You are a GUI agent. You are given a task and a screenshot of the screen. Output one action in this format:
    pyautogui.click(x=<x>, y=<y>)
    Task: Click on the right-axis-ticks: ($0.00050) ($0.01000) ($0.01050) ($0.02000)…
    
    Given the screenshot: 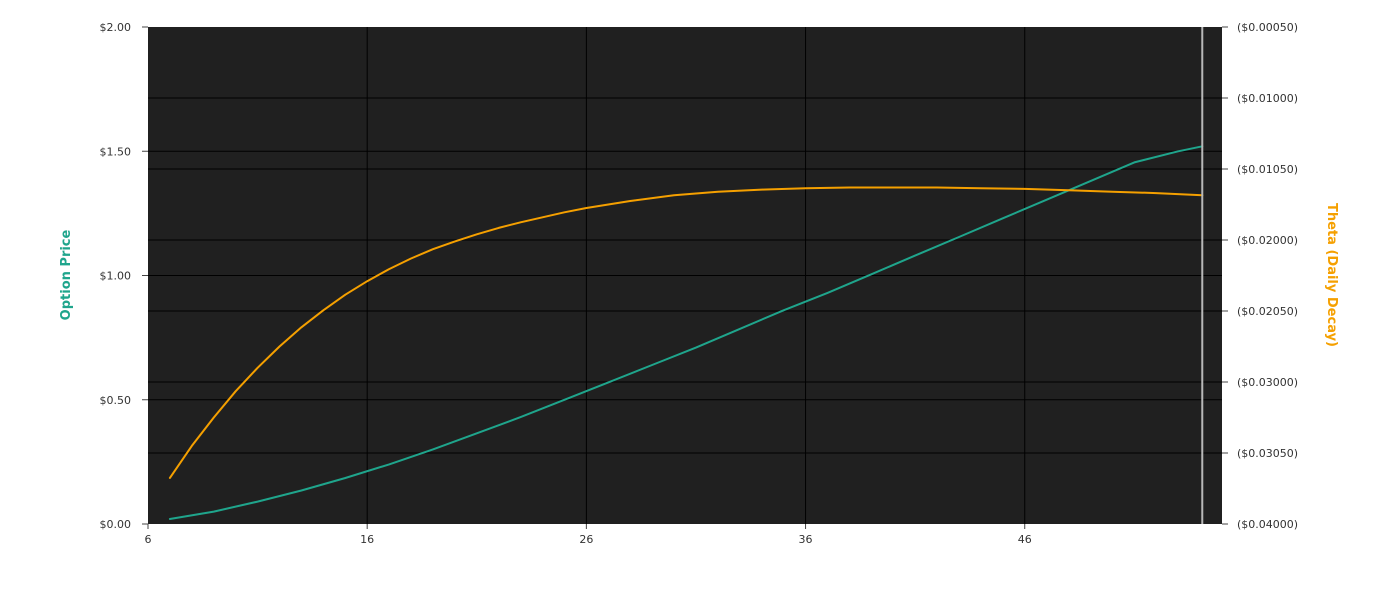 What is the action you would take?
    pyautogui.click(x=1260, y=276)
    